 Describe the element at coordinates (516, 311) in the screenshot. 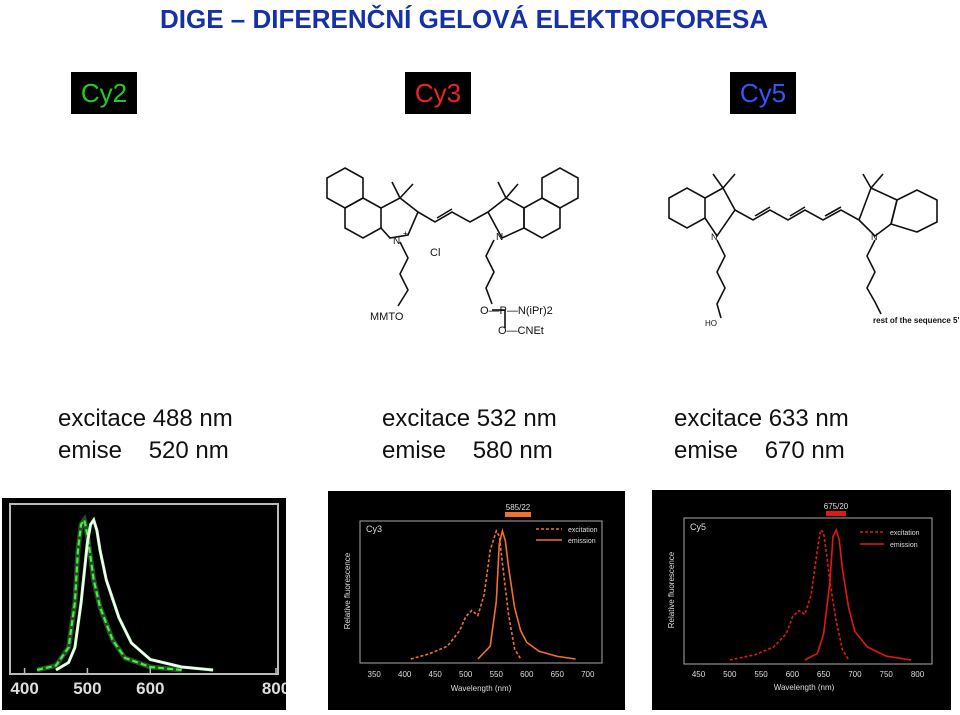

I see `phosphoramidite-label: O—P—N(iPr)2` at that location.